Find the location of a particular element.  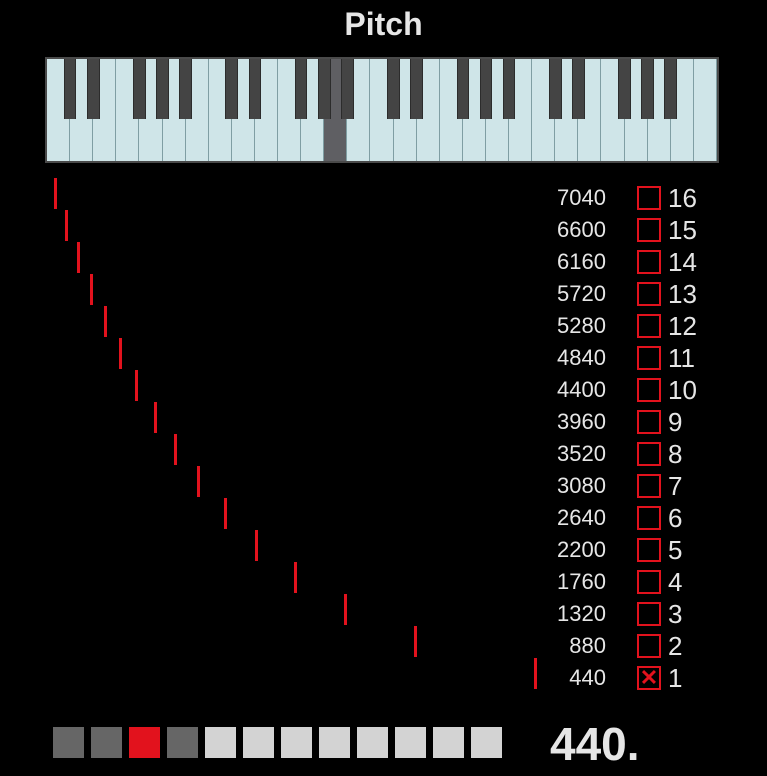

harmonic-number-label: 8 is located at coordinates (675, 454).